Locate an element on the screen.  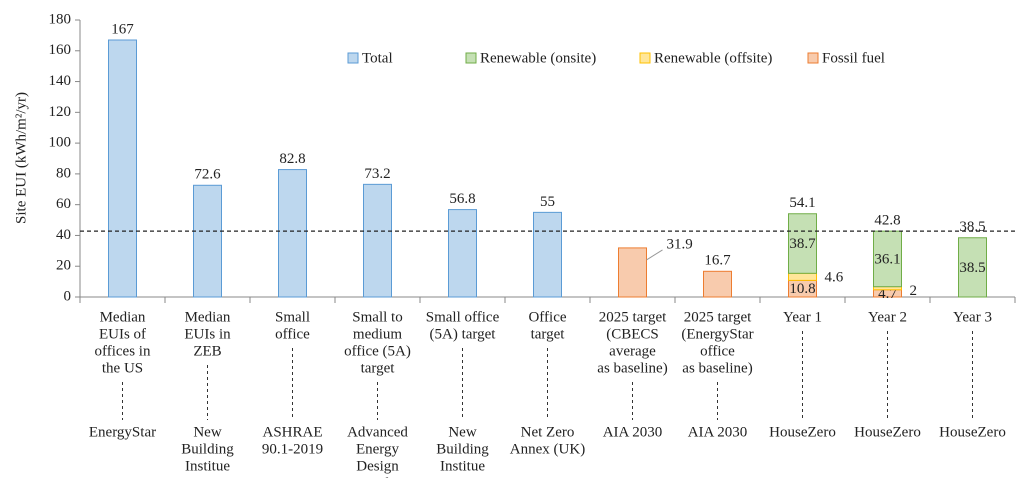
stack-total-label: 38.5 is located at coordinates (972, 227).